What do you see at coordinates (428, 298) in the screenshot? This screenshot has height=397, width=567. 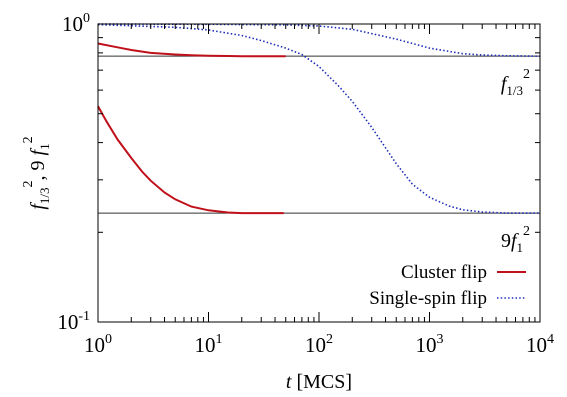 I see `legend-label: Single-spin flip` at bounding box center [428, 298].